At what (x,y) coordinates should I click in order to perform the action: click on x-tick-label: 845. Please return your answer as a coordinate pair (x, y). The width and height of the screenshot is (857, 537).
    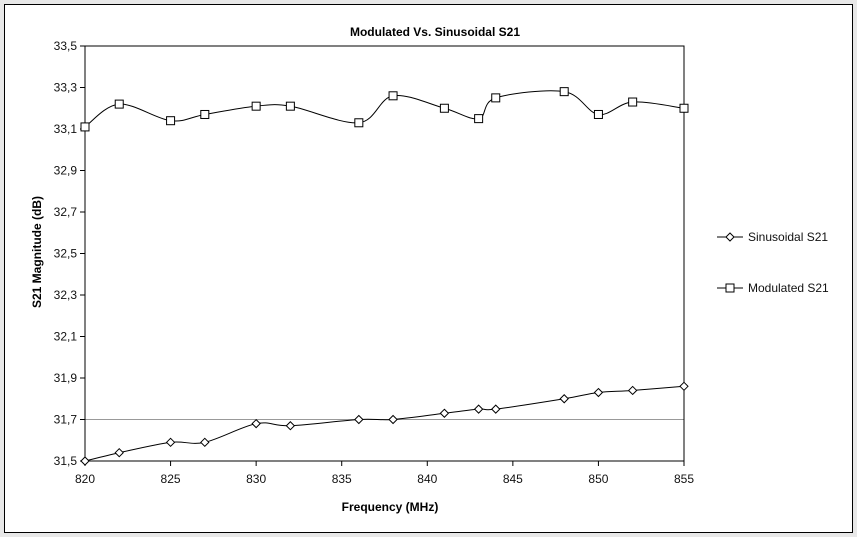
    Looking at the image, I should click on (513, 479).